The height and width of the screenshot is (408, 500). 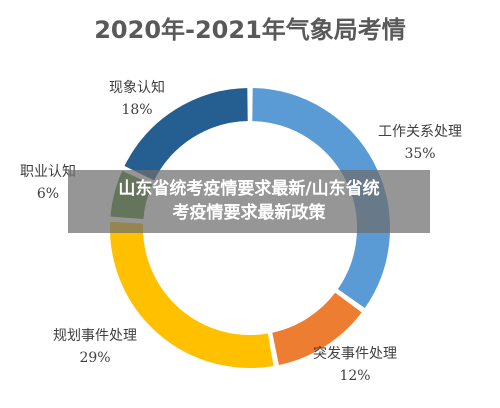 What do you see at coordinates (354, 376) in the screenshot?
I see `slice-value-label: 12%` at bounding box center [354, 376].